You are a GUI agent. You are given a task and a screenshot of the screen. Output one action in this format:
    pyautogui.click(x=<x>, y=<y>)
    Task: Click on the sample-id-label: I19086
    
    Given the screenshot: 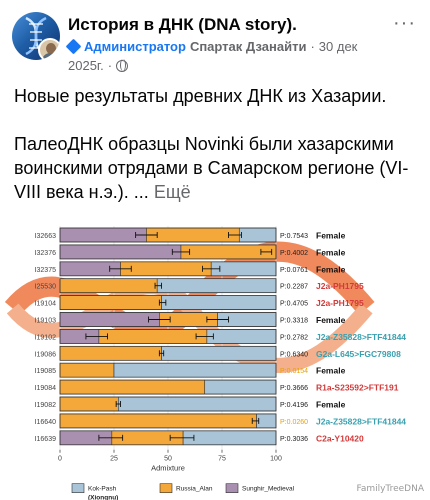 What is the action you would take?
    pyautogui.click(x=46, y=354)
    